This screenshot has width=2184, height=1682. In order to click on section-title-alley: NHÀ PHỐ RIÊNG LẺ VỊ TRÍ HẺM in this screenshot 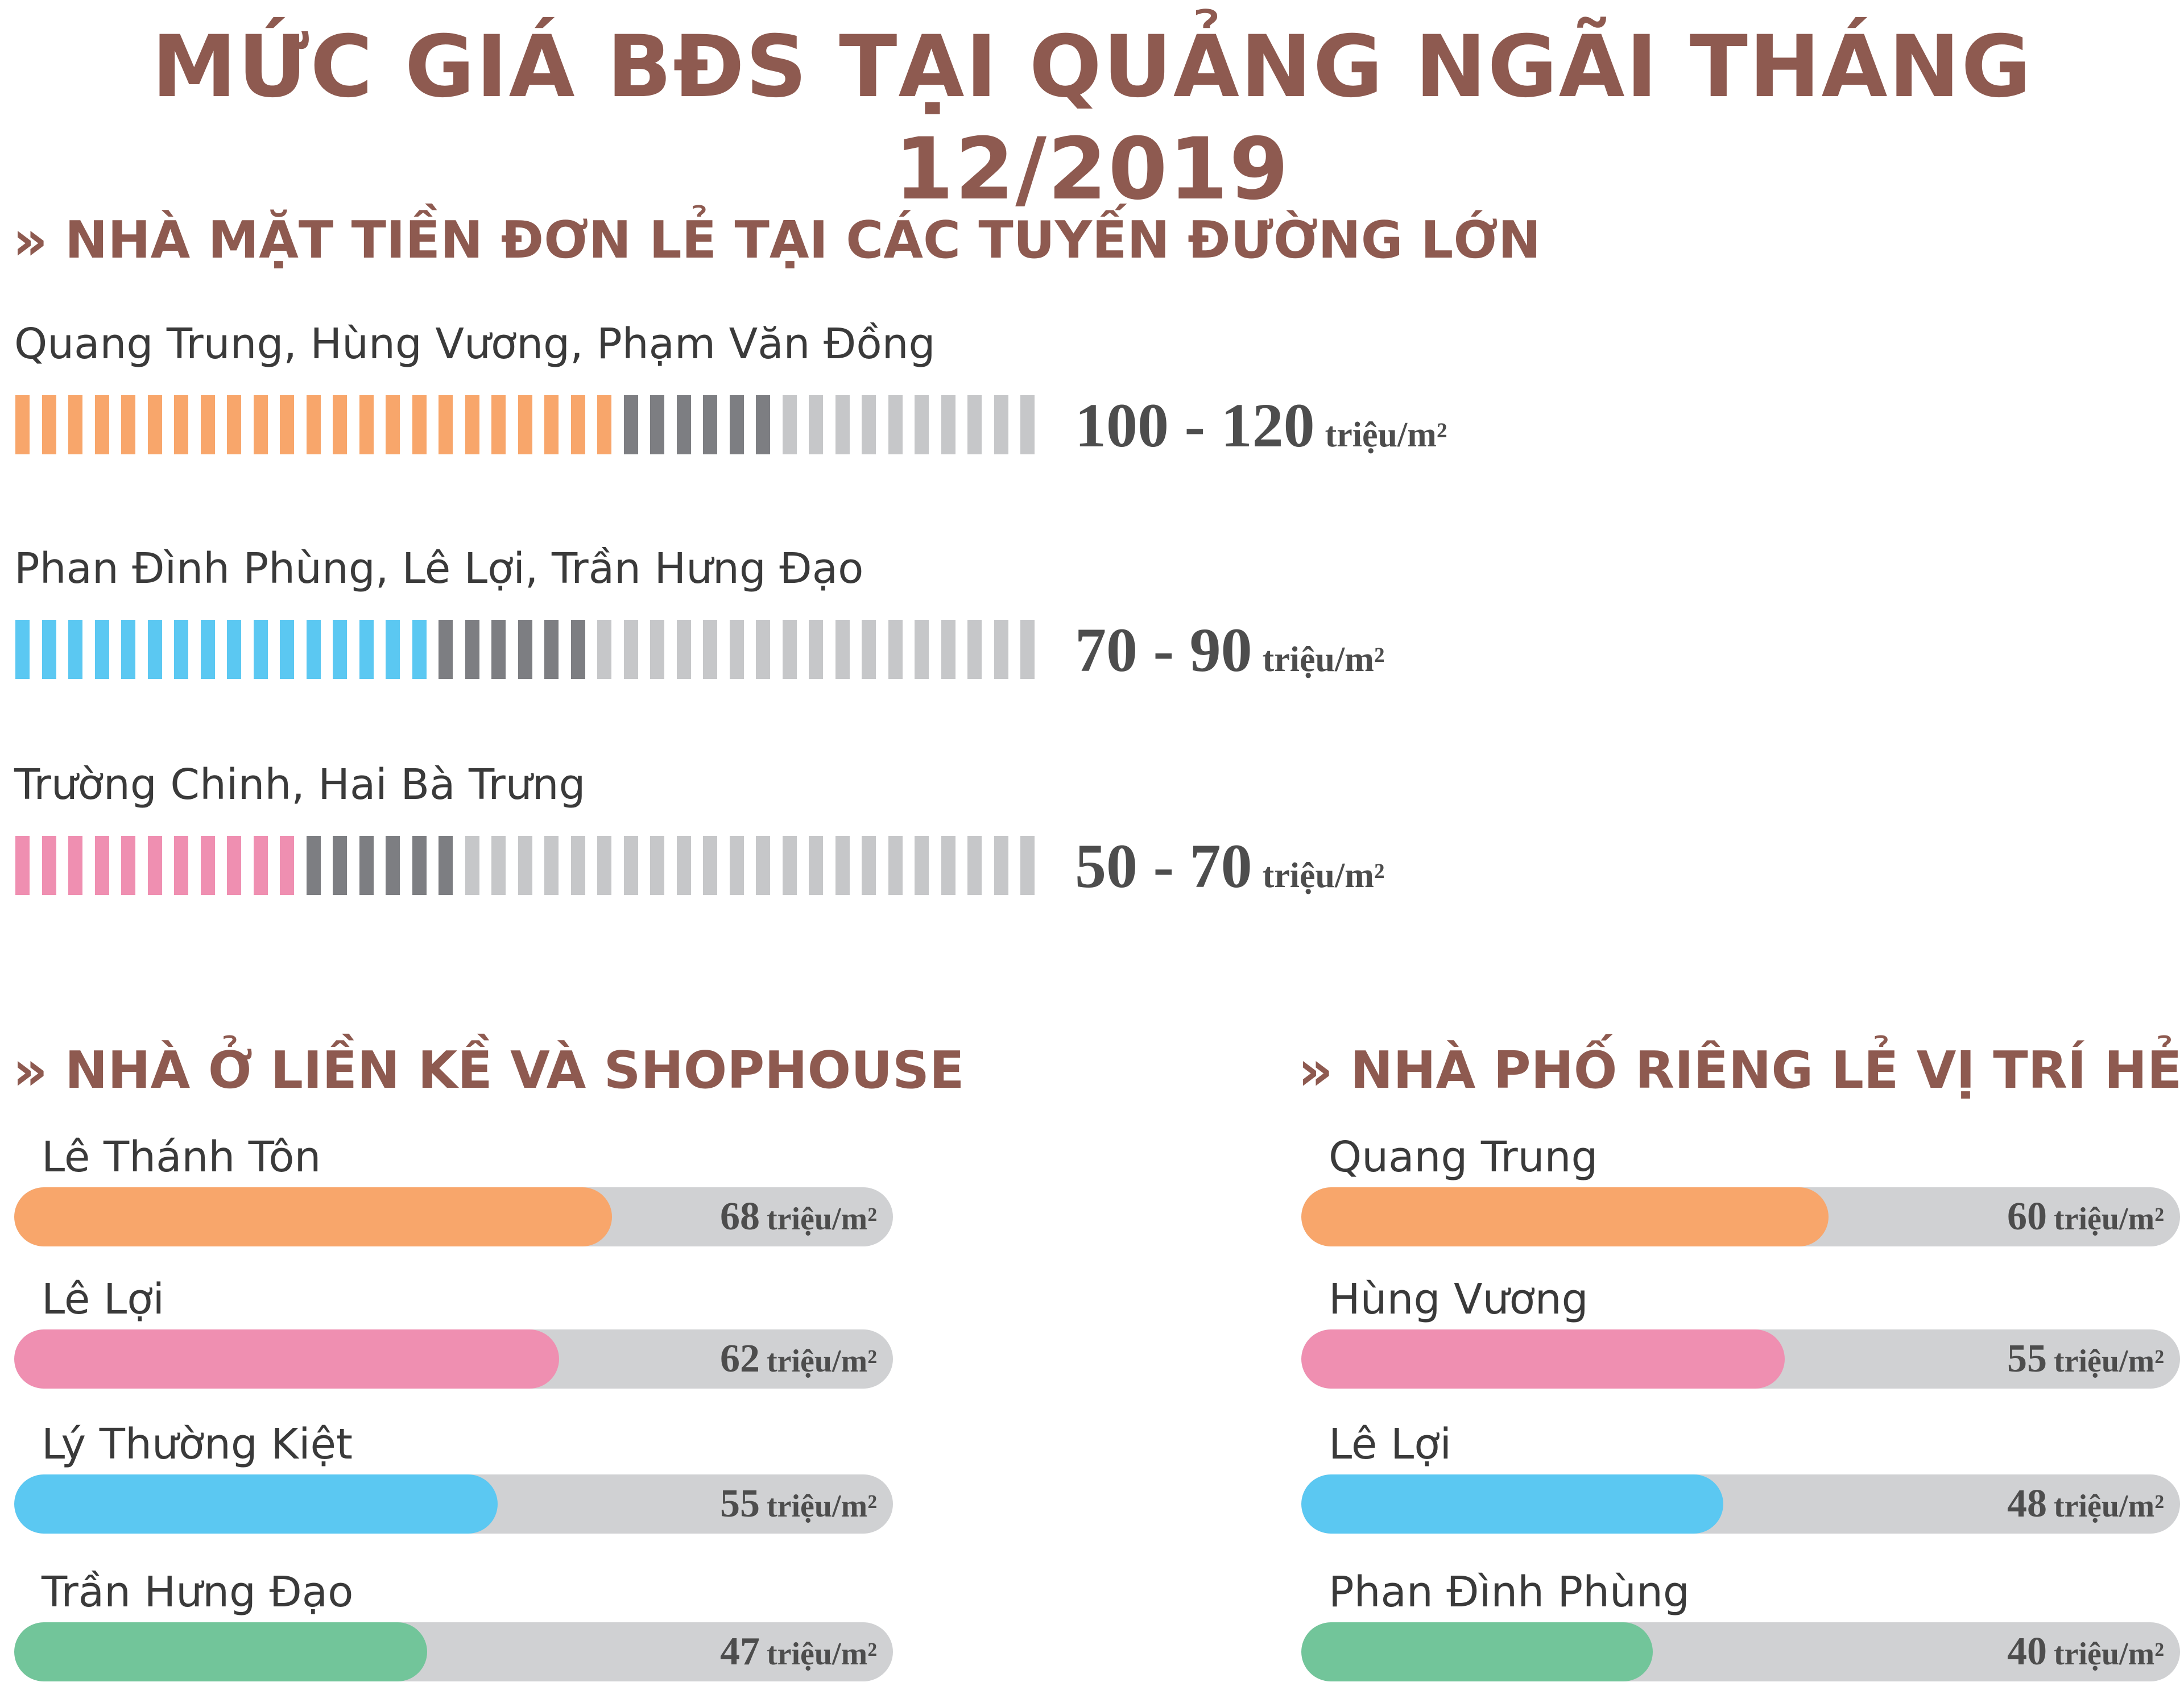, I will do `click(1767, 1070)`.